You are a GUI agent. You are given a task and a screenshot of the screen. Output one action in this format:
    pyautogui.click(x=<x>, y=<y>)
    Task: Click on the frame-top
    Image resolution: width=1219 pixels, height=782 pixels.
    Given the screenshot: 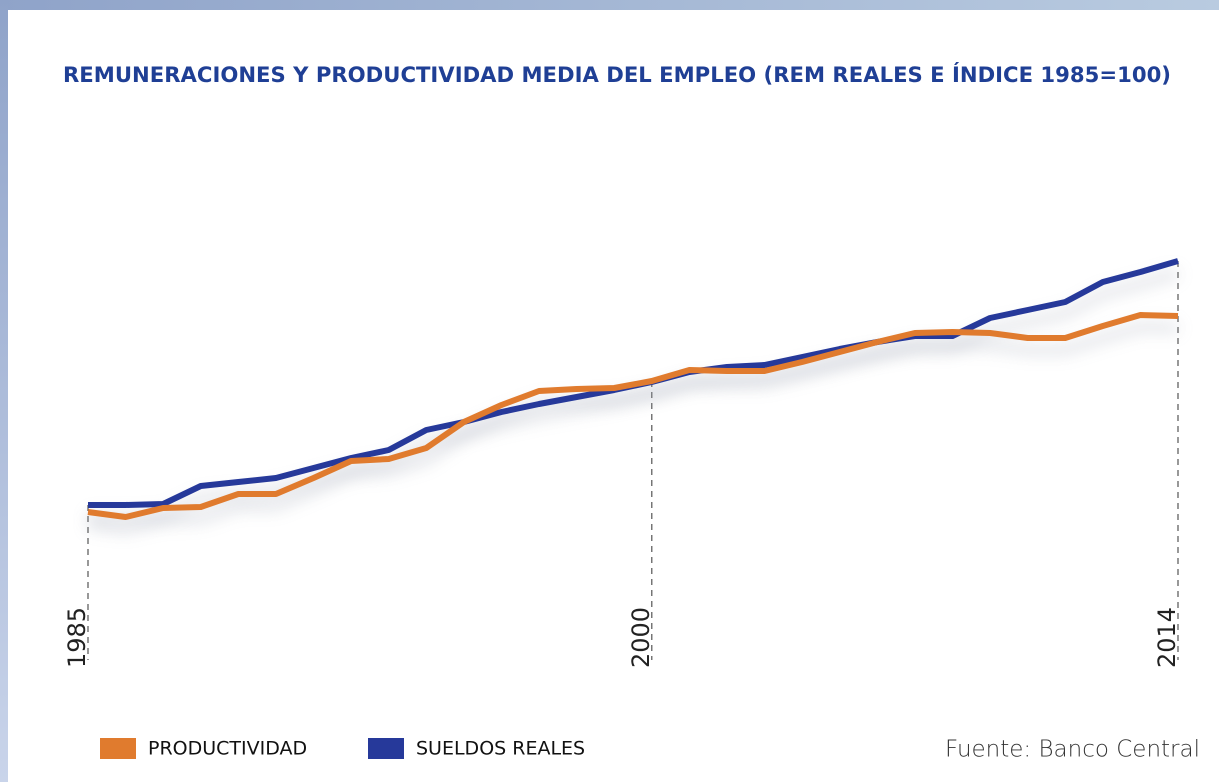 What is the action you would take?
    pyautogui.click(x=609, y=5)
    